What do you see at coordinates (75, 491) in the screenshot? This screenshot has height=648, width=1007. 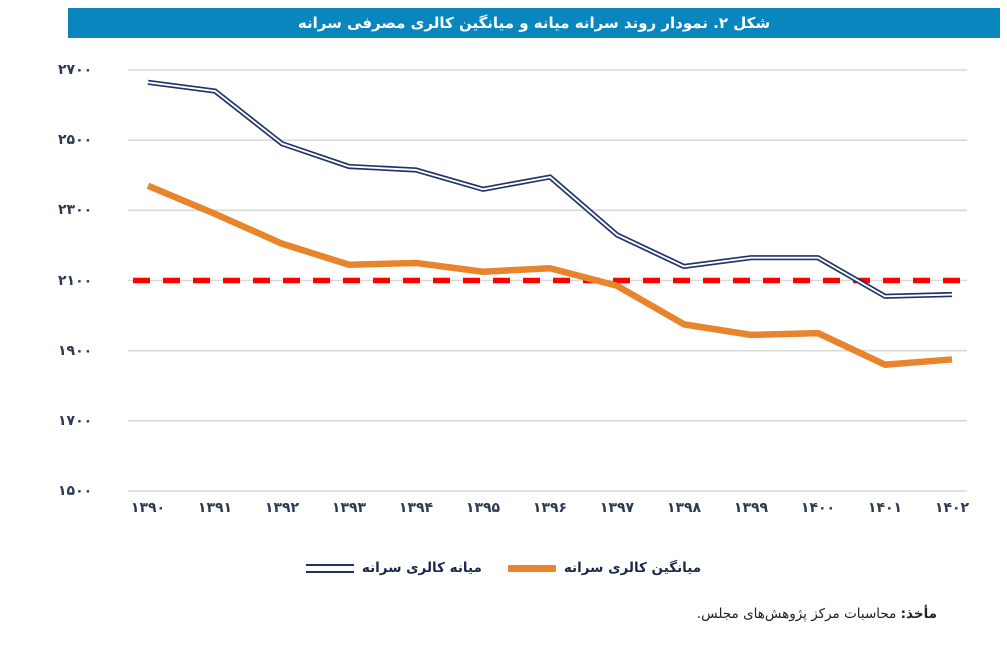 I see `y-axis-tick-label: ۱۵۰۰` at bounding box center [75, 491].